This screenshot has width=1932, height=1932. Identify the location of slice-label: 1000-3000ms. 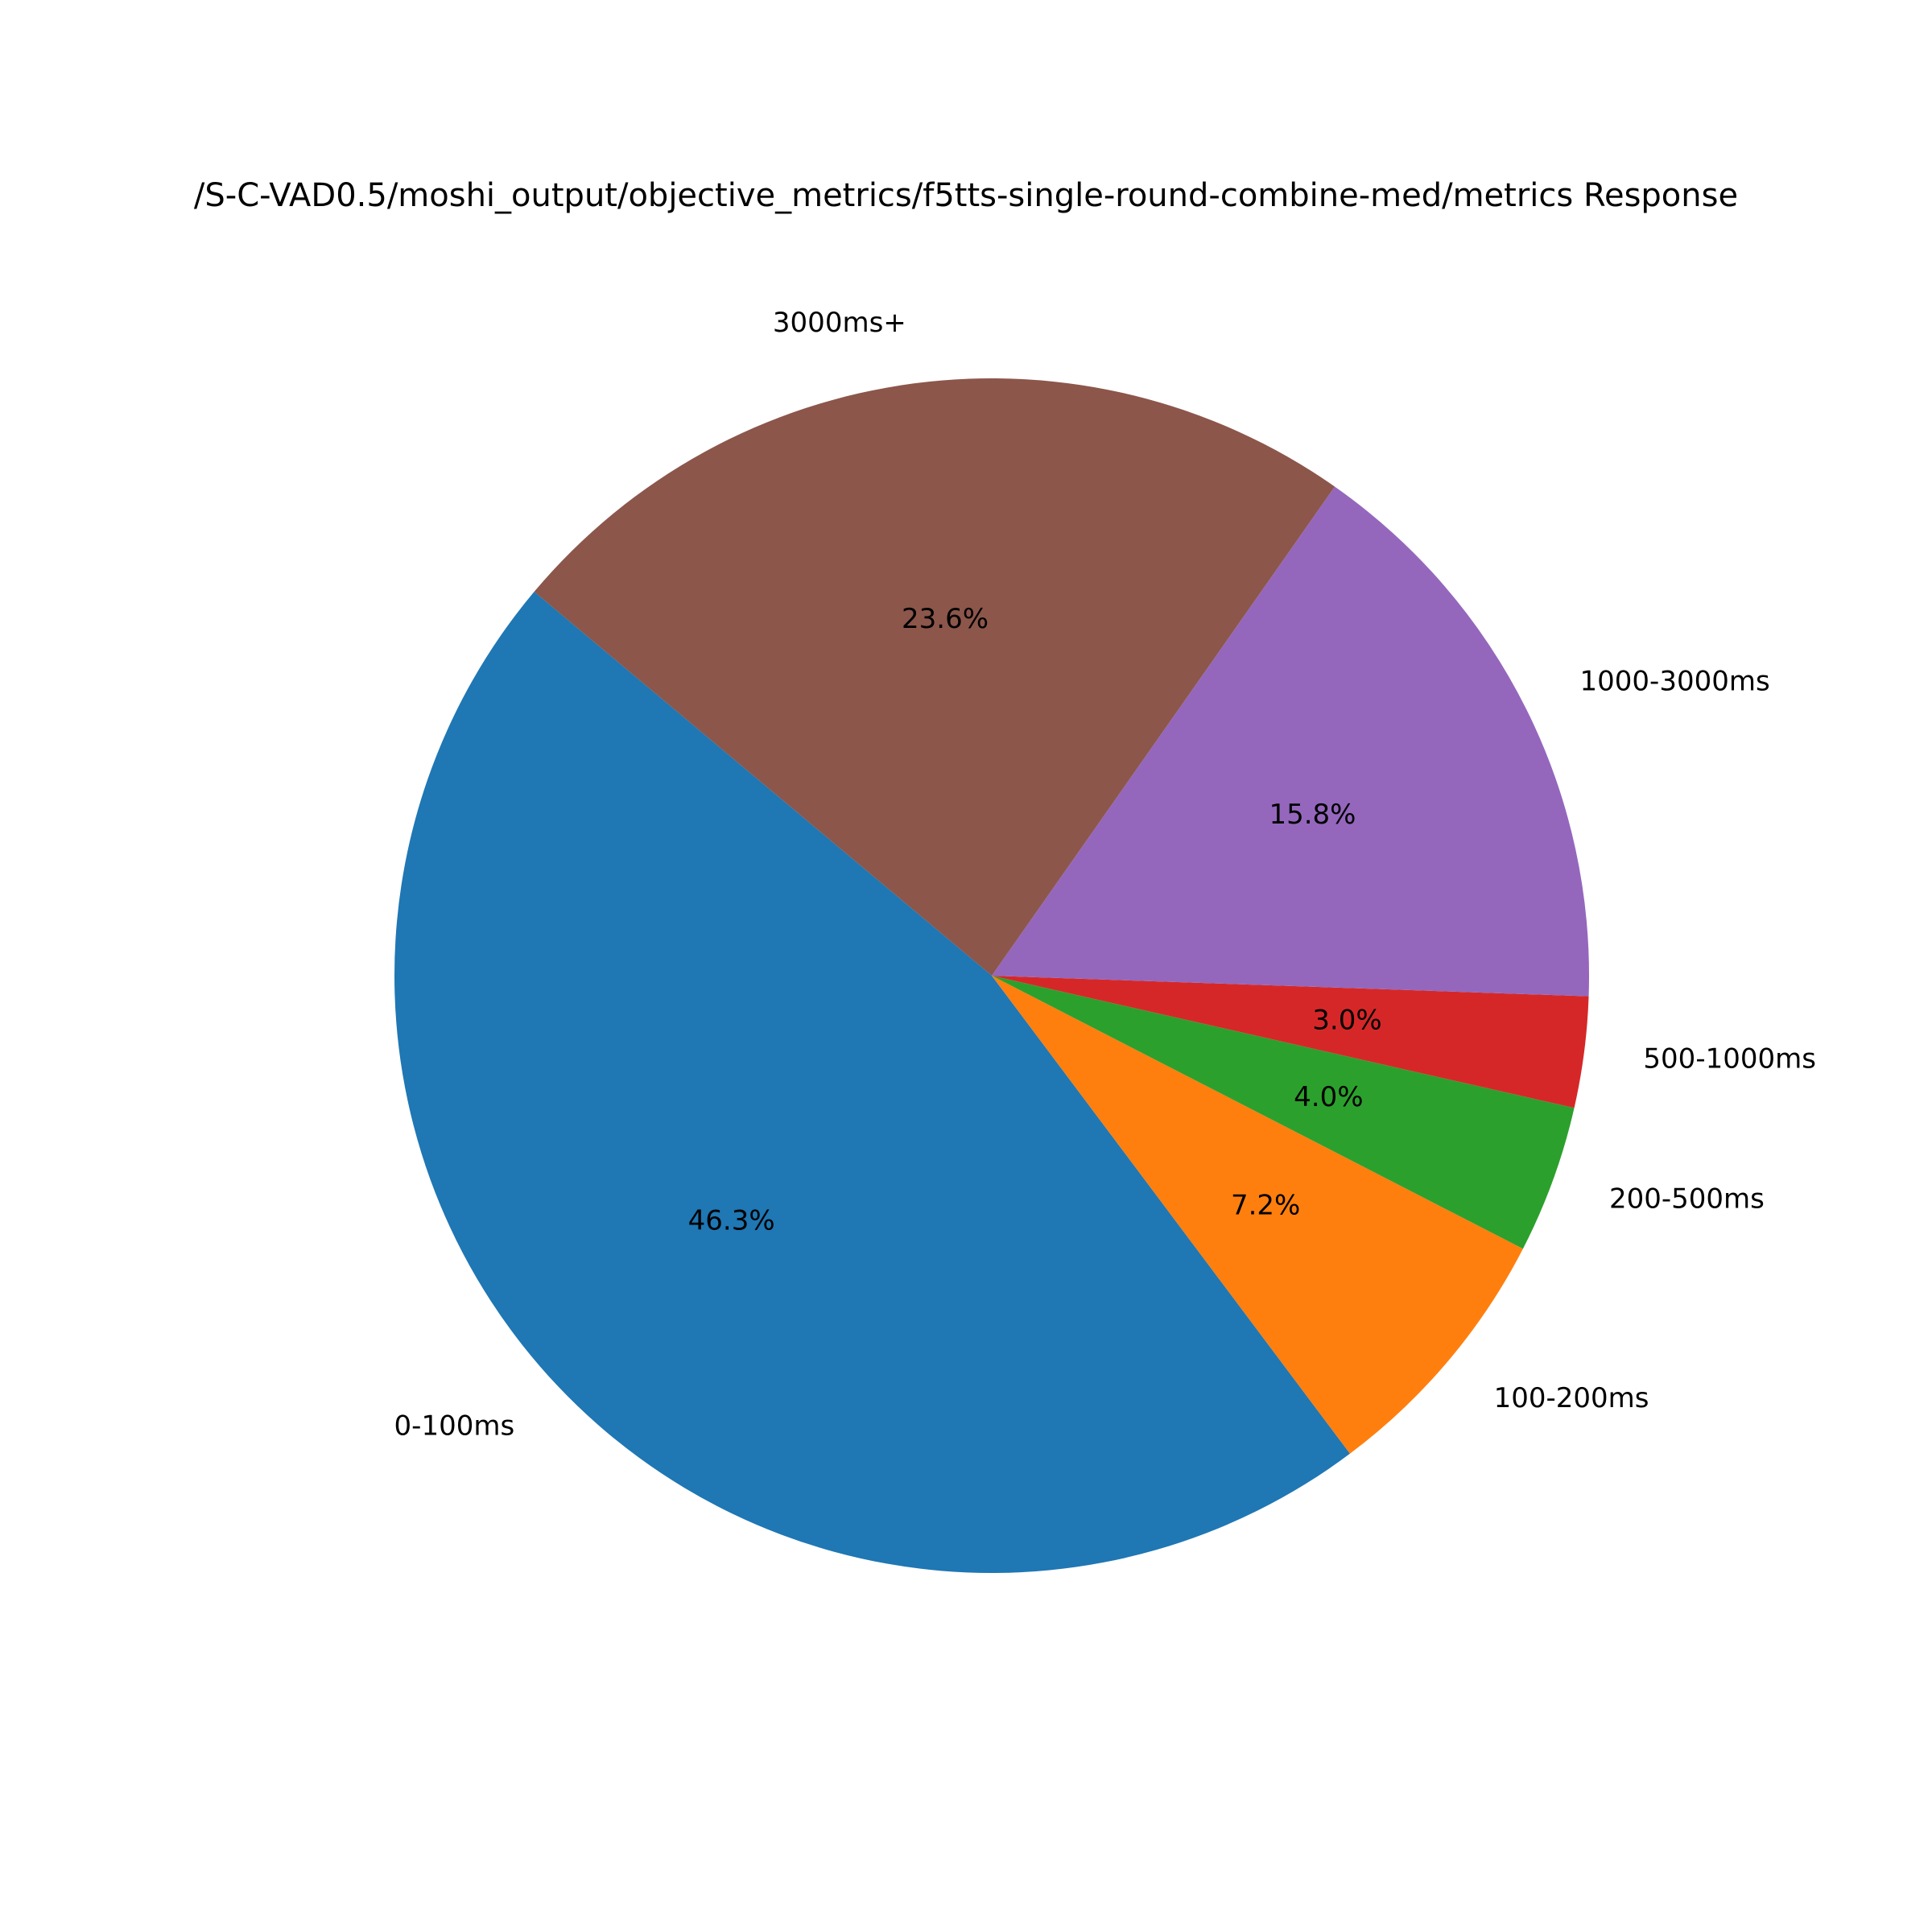
(1675, 681).